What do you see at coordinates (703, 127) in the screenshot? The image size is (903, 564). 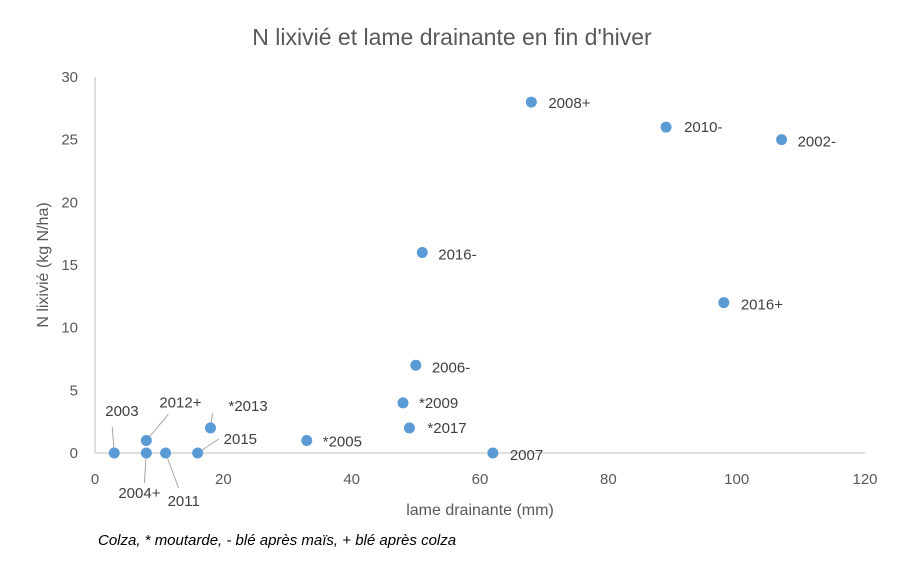 I see `data-label: 2010-` at bounding box center [703, 127].